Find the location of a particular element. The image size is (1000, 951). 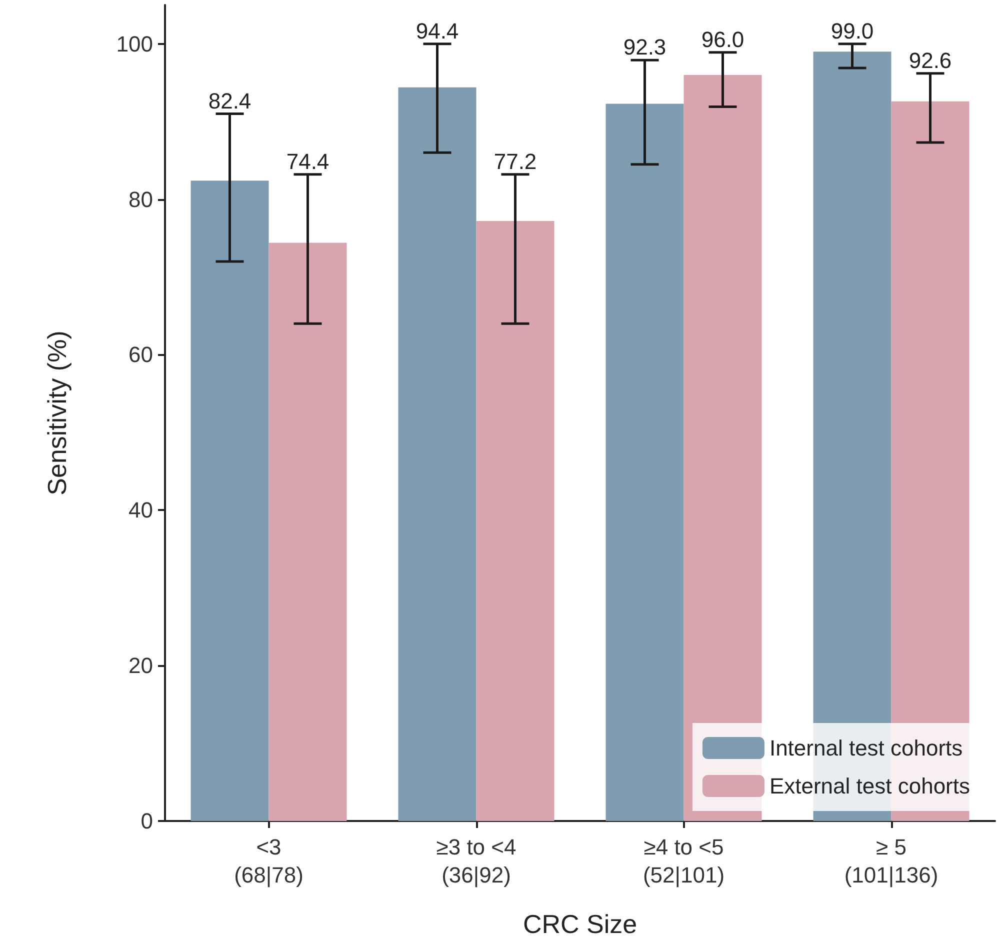

data-label: 82.4 is located at coordinates (230, 101).